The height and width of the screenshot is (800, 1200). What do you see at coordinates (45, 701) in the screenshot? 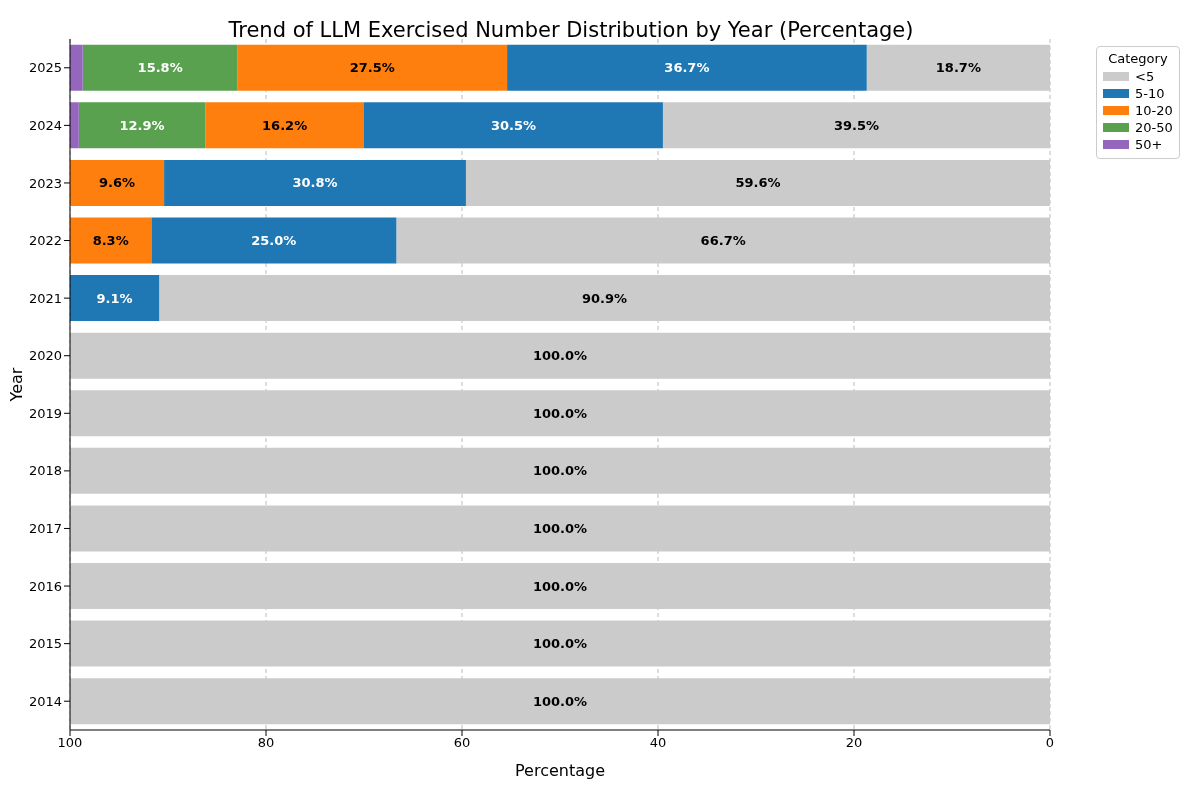
I see `y-tick-label: 2014` at bounding box center [45, 701].